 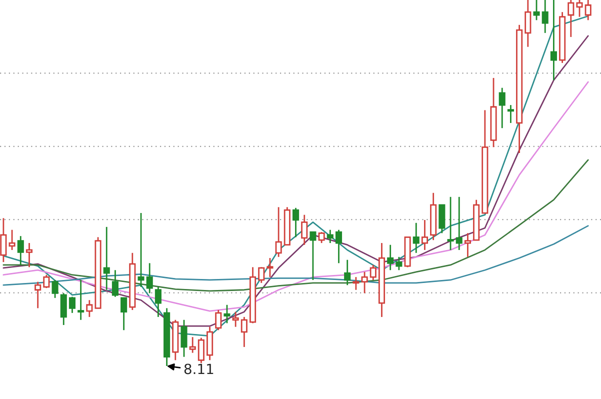 I want to click on annotation: 8.11, so click(x=199, y=369).